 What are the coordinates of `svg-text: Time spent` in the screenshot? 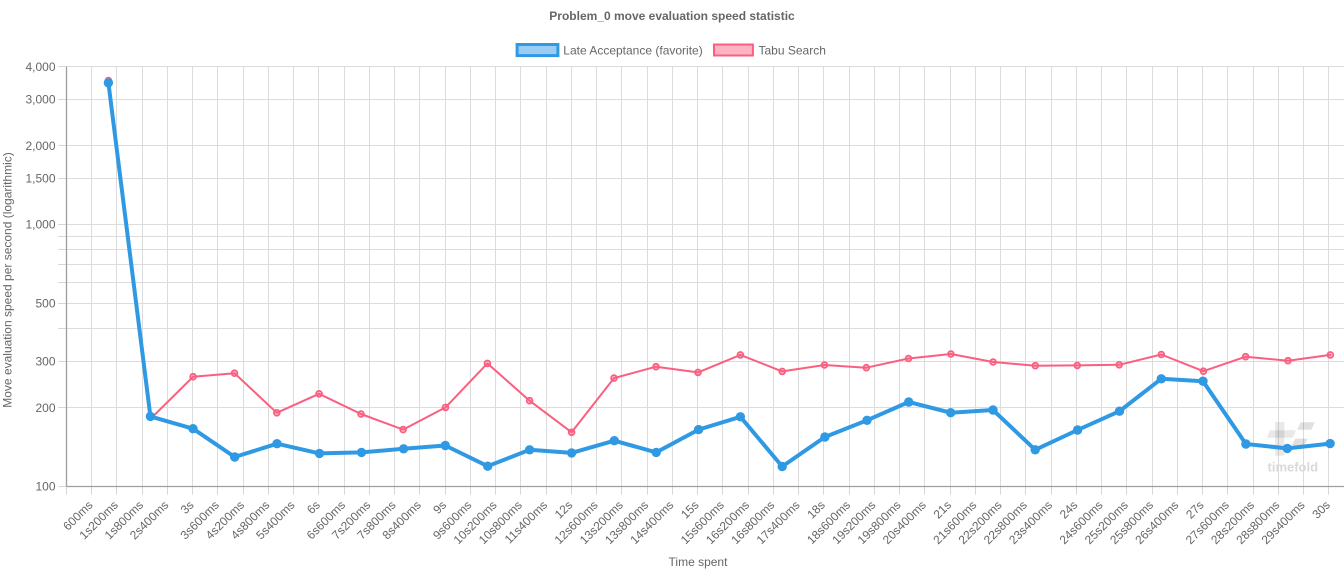 It's located at (699, 562).